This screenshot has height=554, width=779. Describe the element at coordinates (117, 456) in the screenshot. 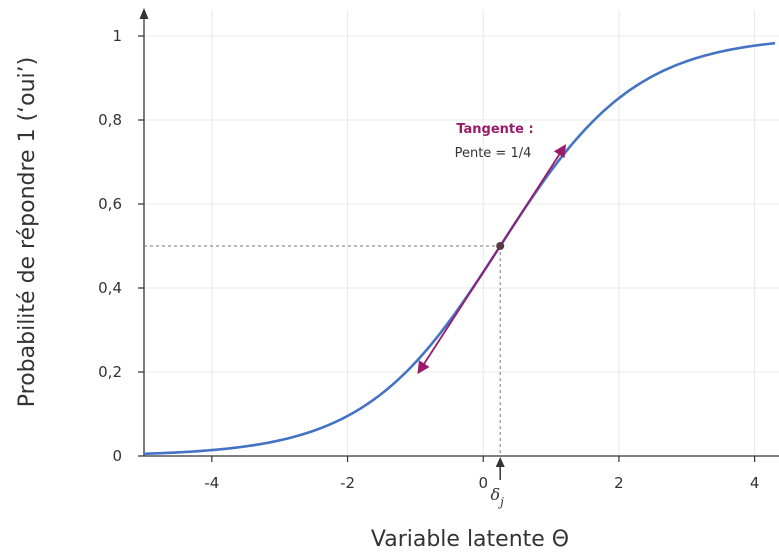

I see `y-tick-label: 0` at that location.